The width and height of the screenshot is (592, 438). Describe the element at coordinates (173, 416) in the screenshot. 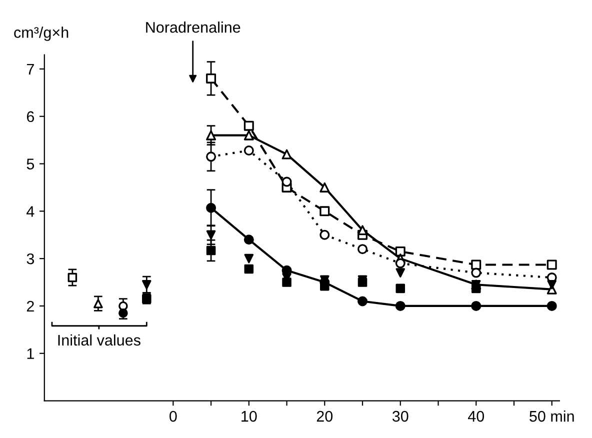

I see `x-tick-label: 0` at that location.